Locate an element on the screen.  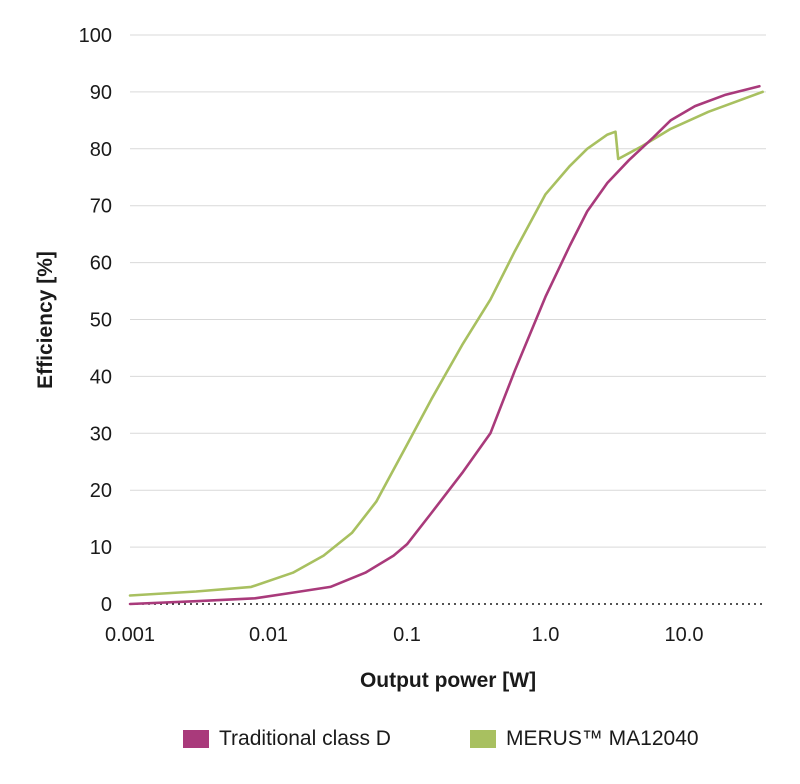
y-axis-ticks: 0 10 20 30 40 50 60 70 80 90 100 is located at coordinates (95, 320).